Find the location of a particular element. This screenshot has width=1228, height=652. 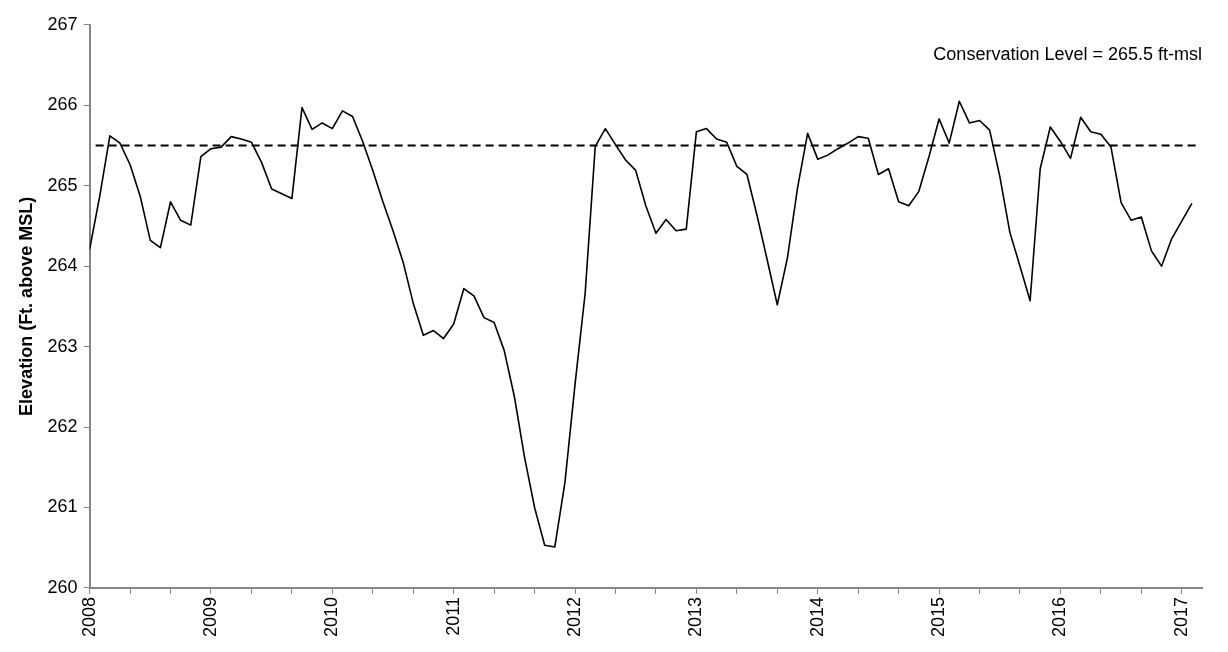

y-axis-title: Elevation (Ft. above MSL) is located at coordinates (25, 306).